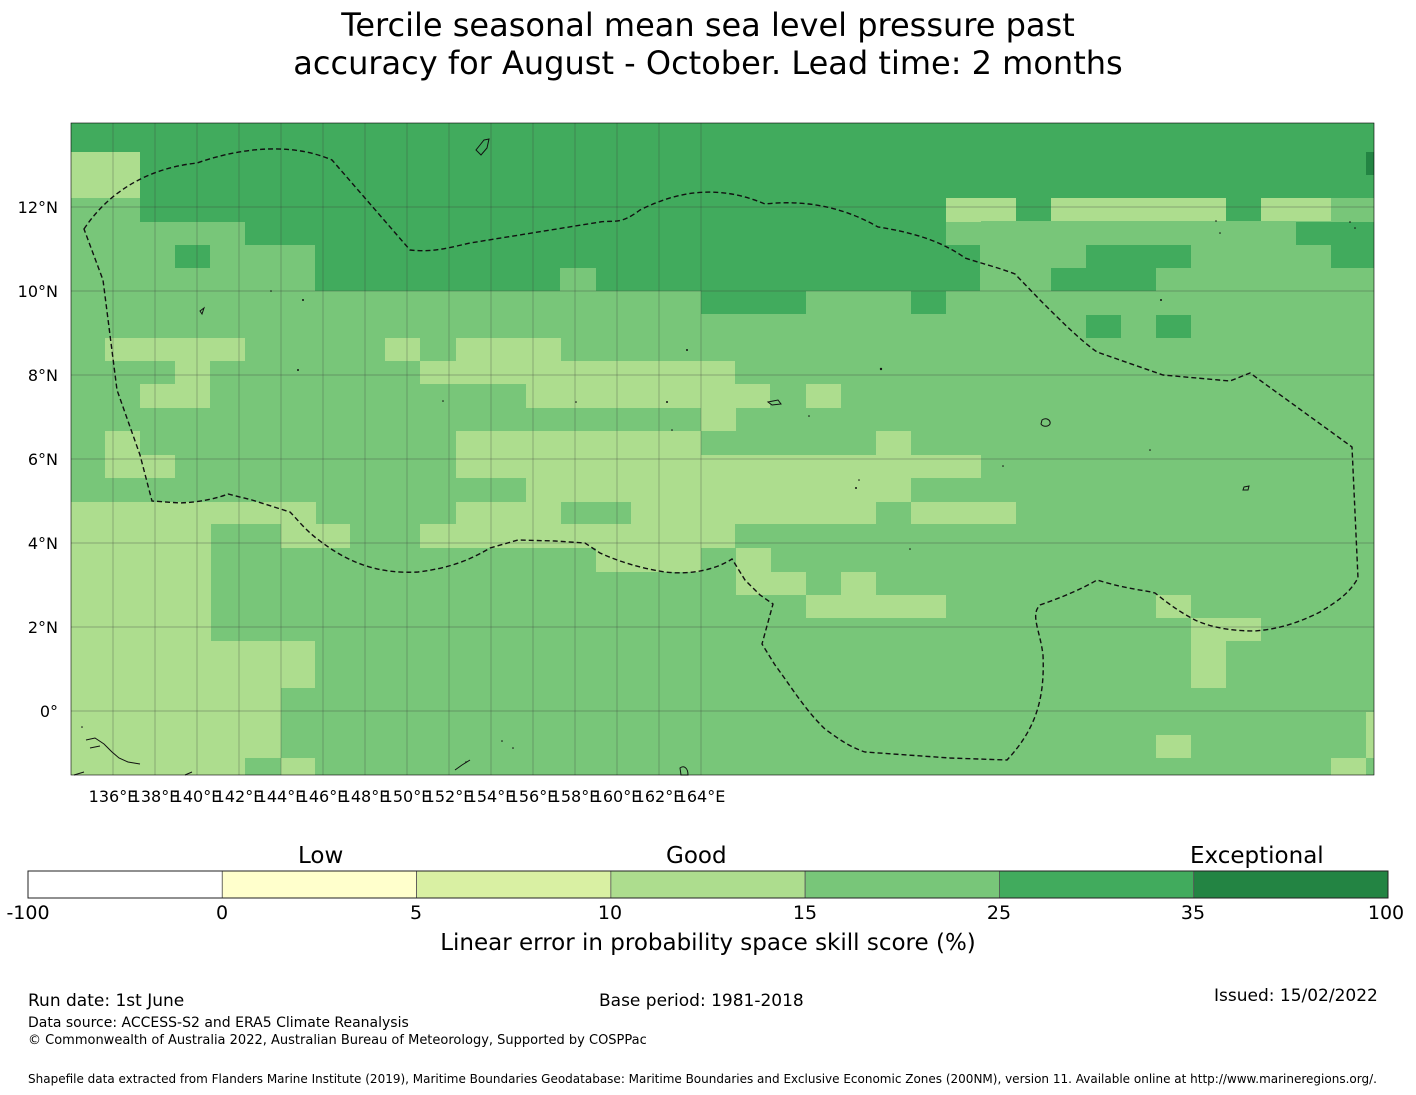 The width and height of the screenshot is (1416, 1095). I want to click on colorbar-frame, so click(708, 884).